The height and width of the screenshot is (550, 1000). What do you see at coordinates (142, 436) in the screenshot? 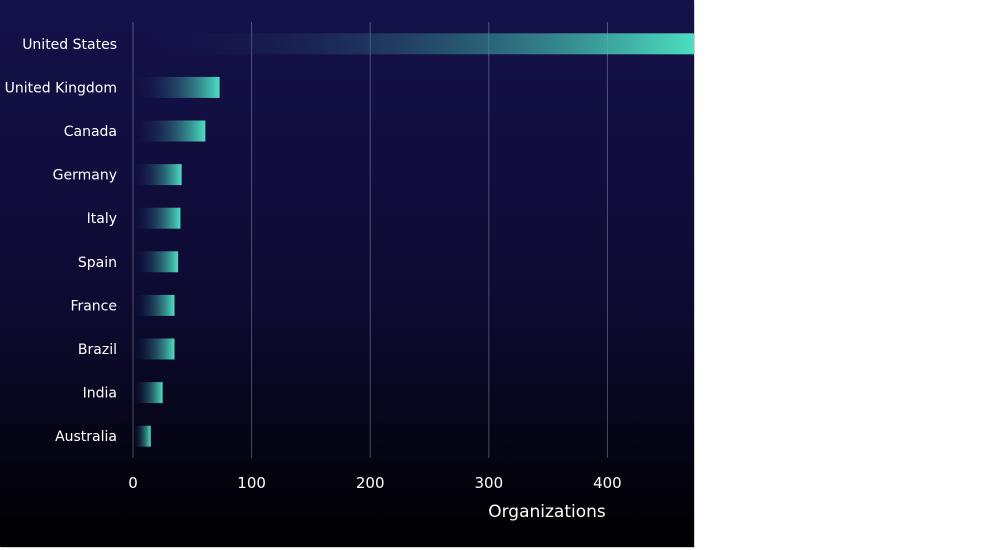
I see `bar-australia` at bounding box center [142, 436].